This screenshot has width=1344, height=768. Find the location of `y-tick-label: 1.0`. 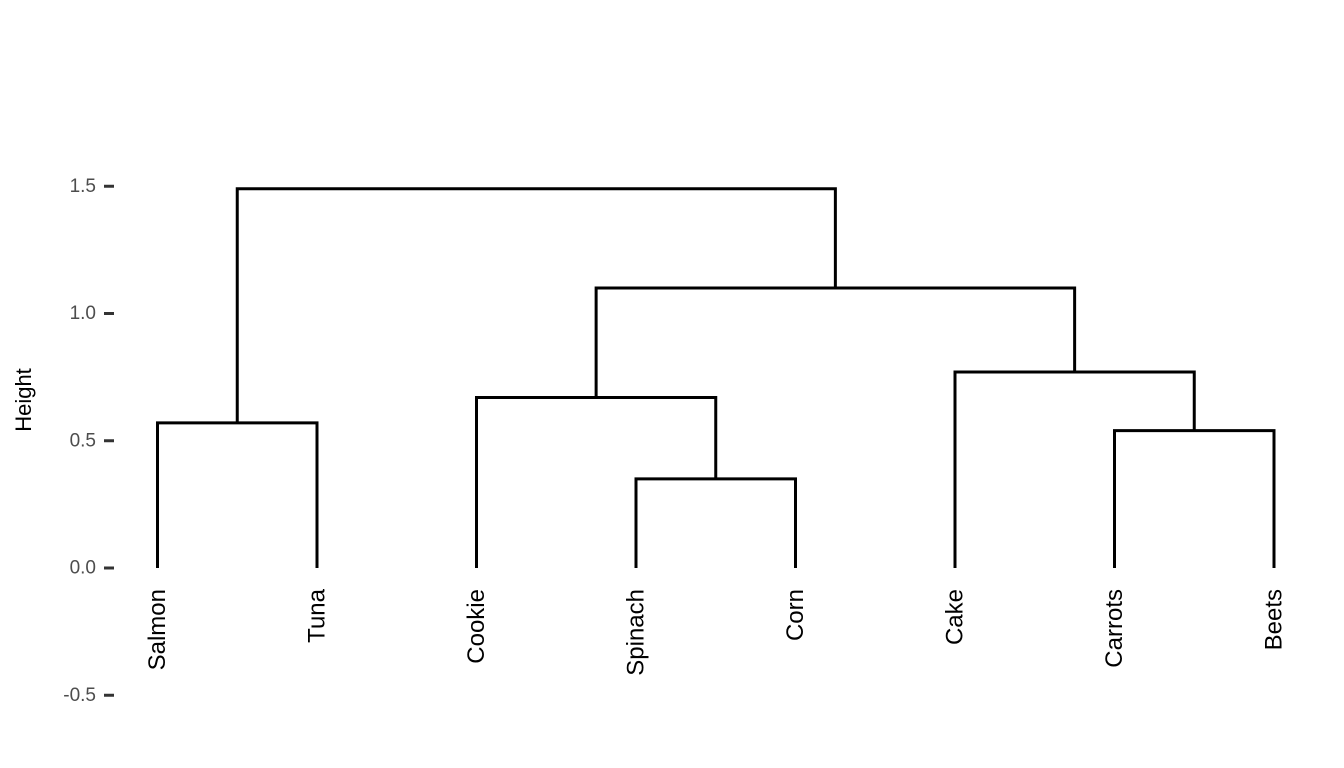

y-tick-label: 1.0 is located at coordinates (83, 313).